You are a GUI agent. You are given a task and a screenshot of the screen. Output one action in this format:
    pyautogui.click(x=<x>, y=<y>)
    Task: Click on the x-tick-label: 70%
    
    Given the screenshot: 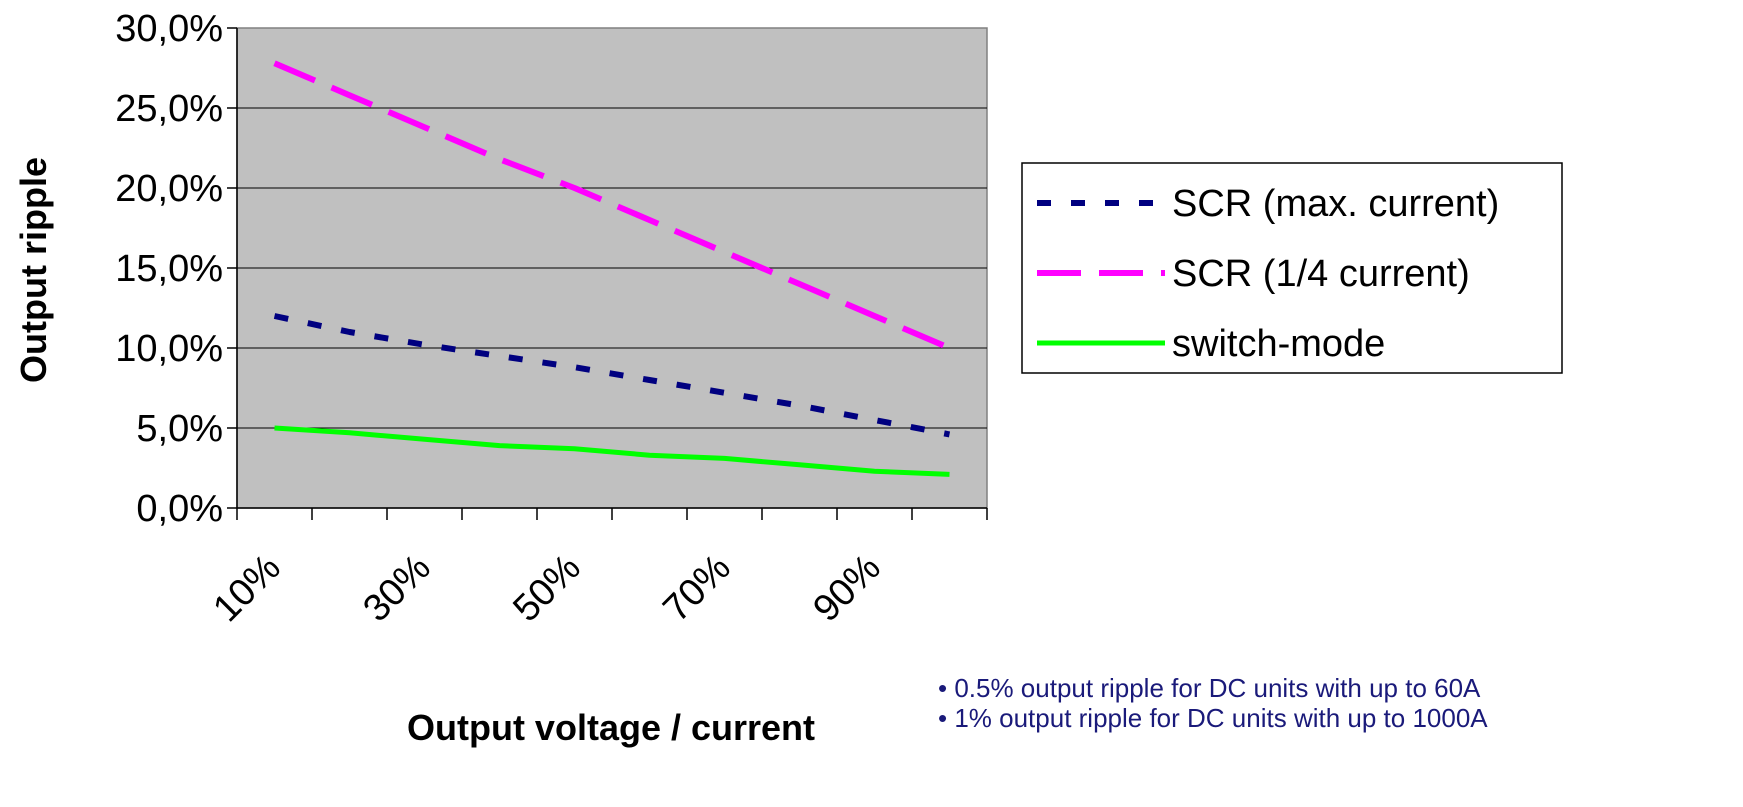 What is the action you would take?
    pyautogui.click(x=696, y=588)
    